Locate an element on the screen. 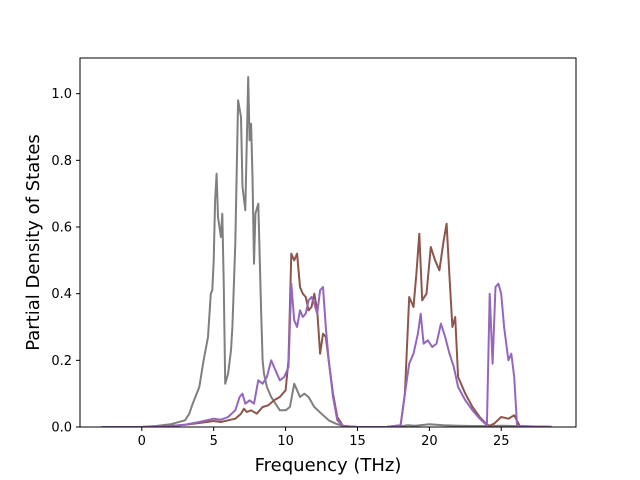 This screenshot has height=480, width=640. y-tick-label: 0.6 is located at coordinates (61, 228).